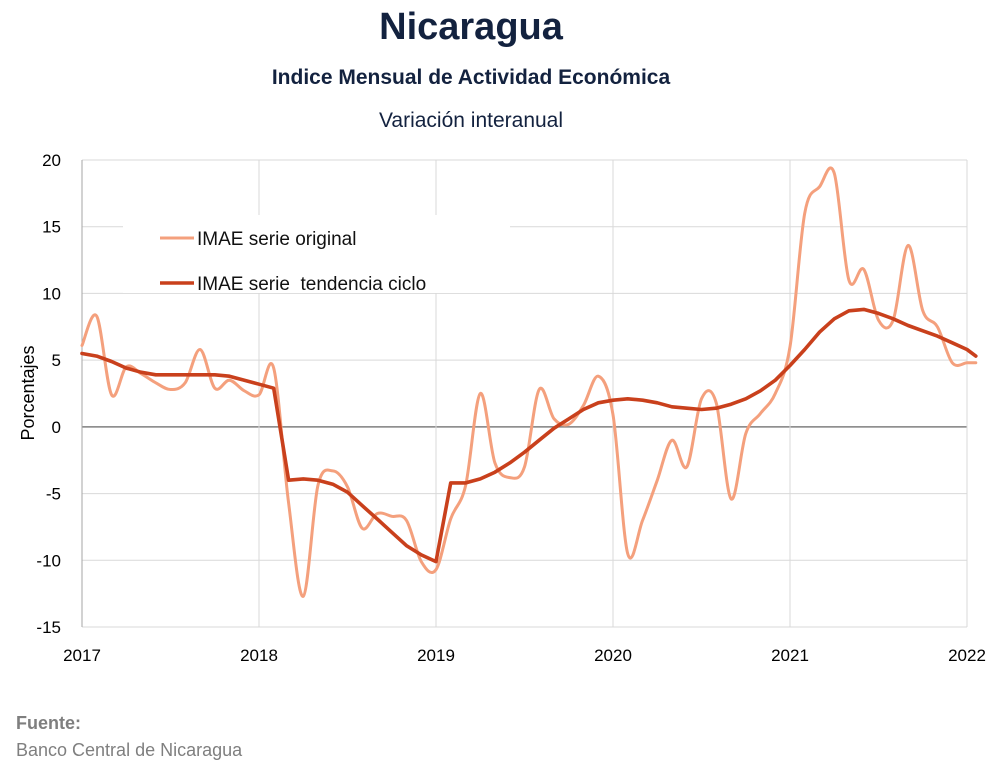 The height and width of the screenshot is (771, 1001). I want to click on legend-box, so click(316, 254).